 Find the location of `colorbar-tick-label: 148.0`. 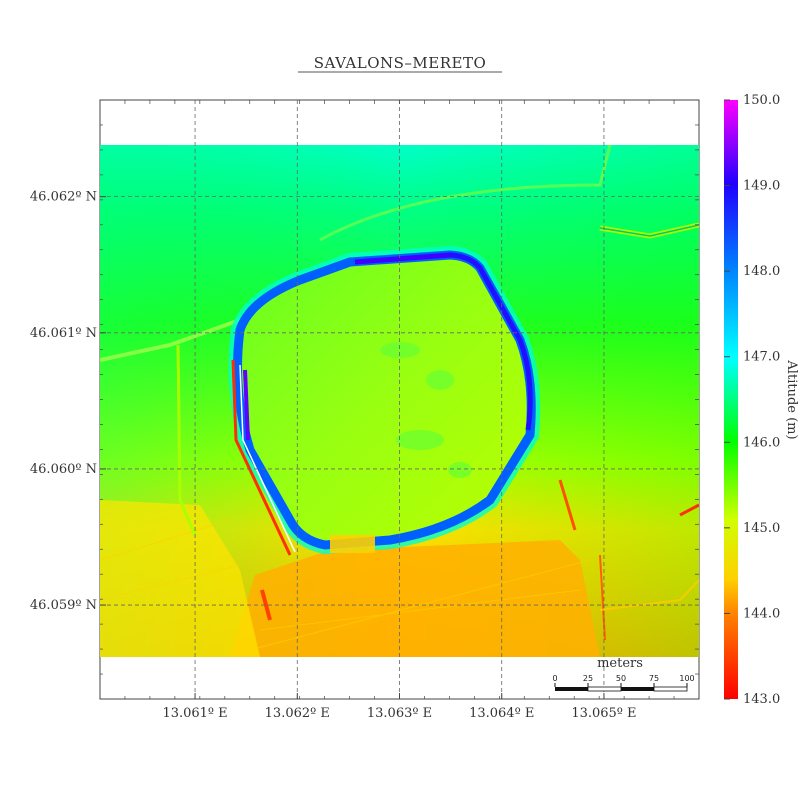

colorbar-tick-label: 148.0 is located at coordinates (761, 271).